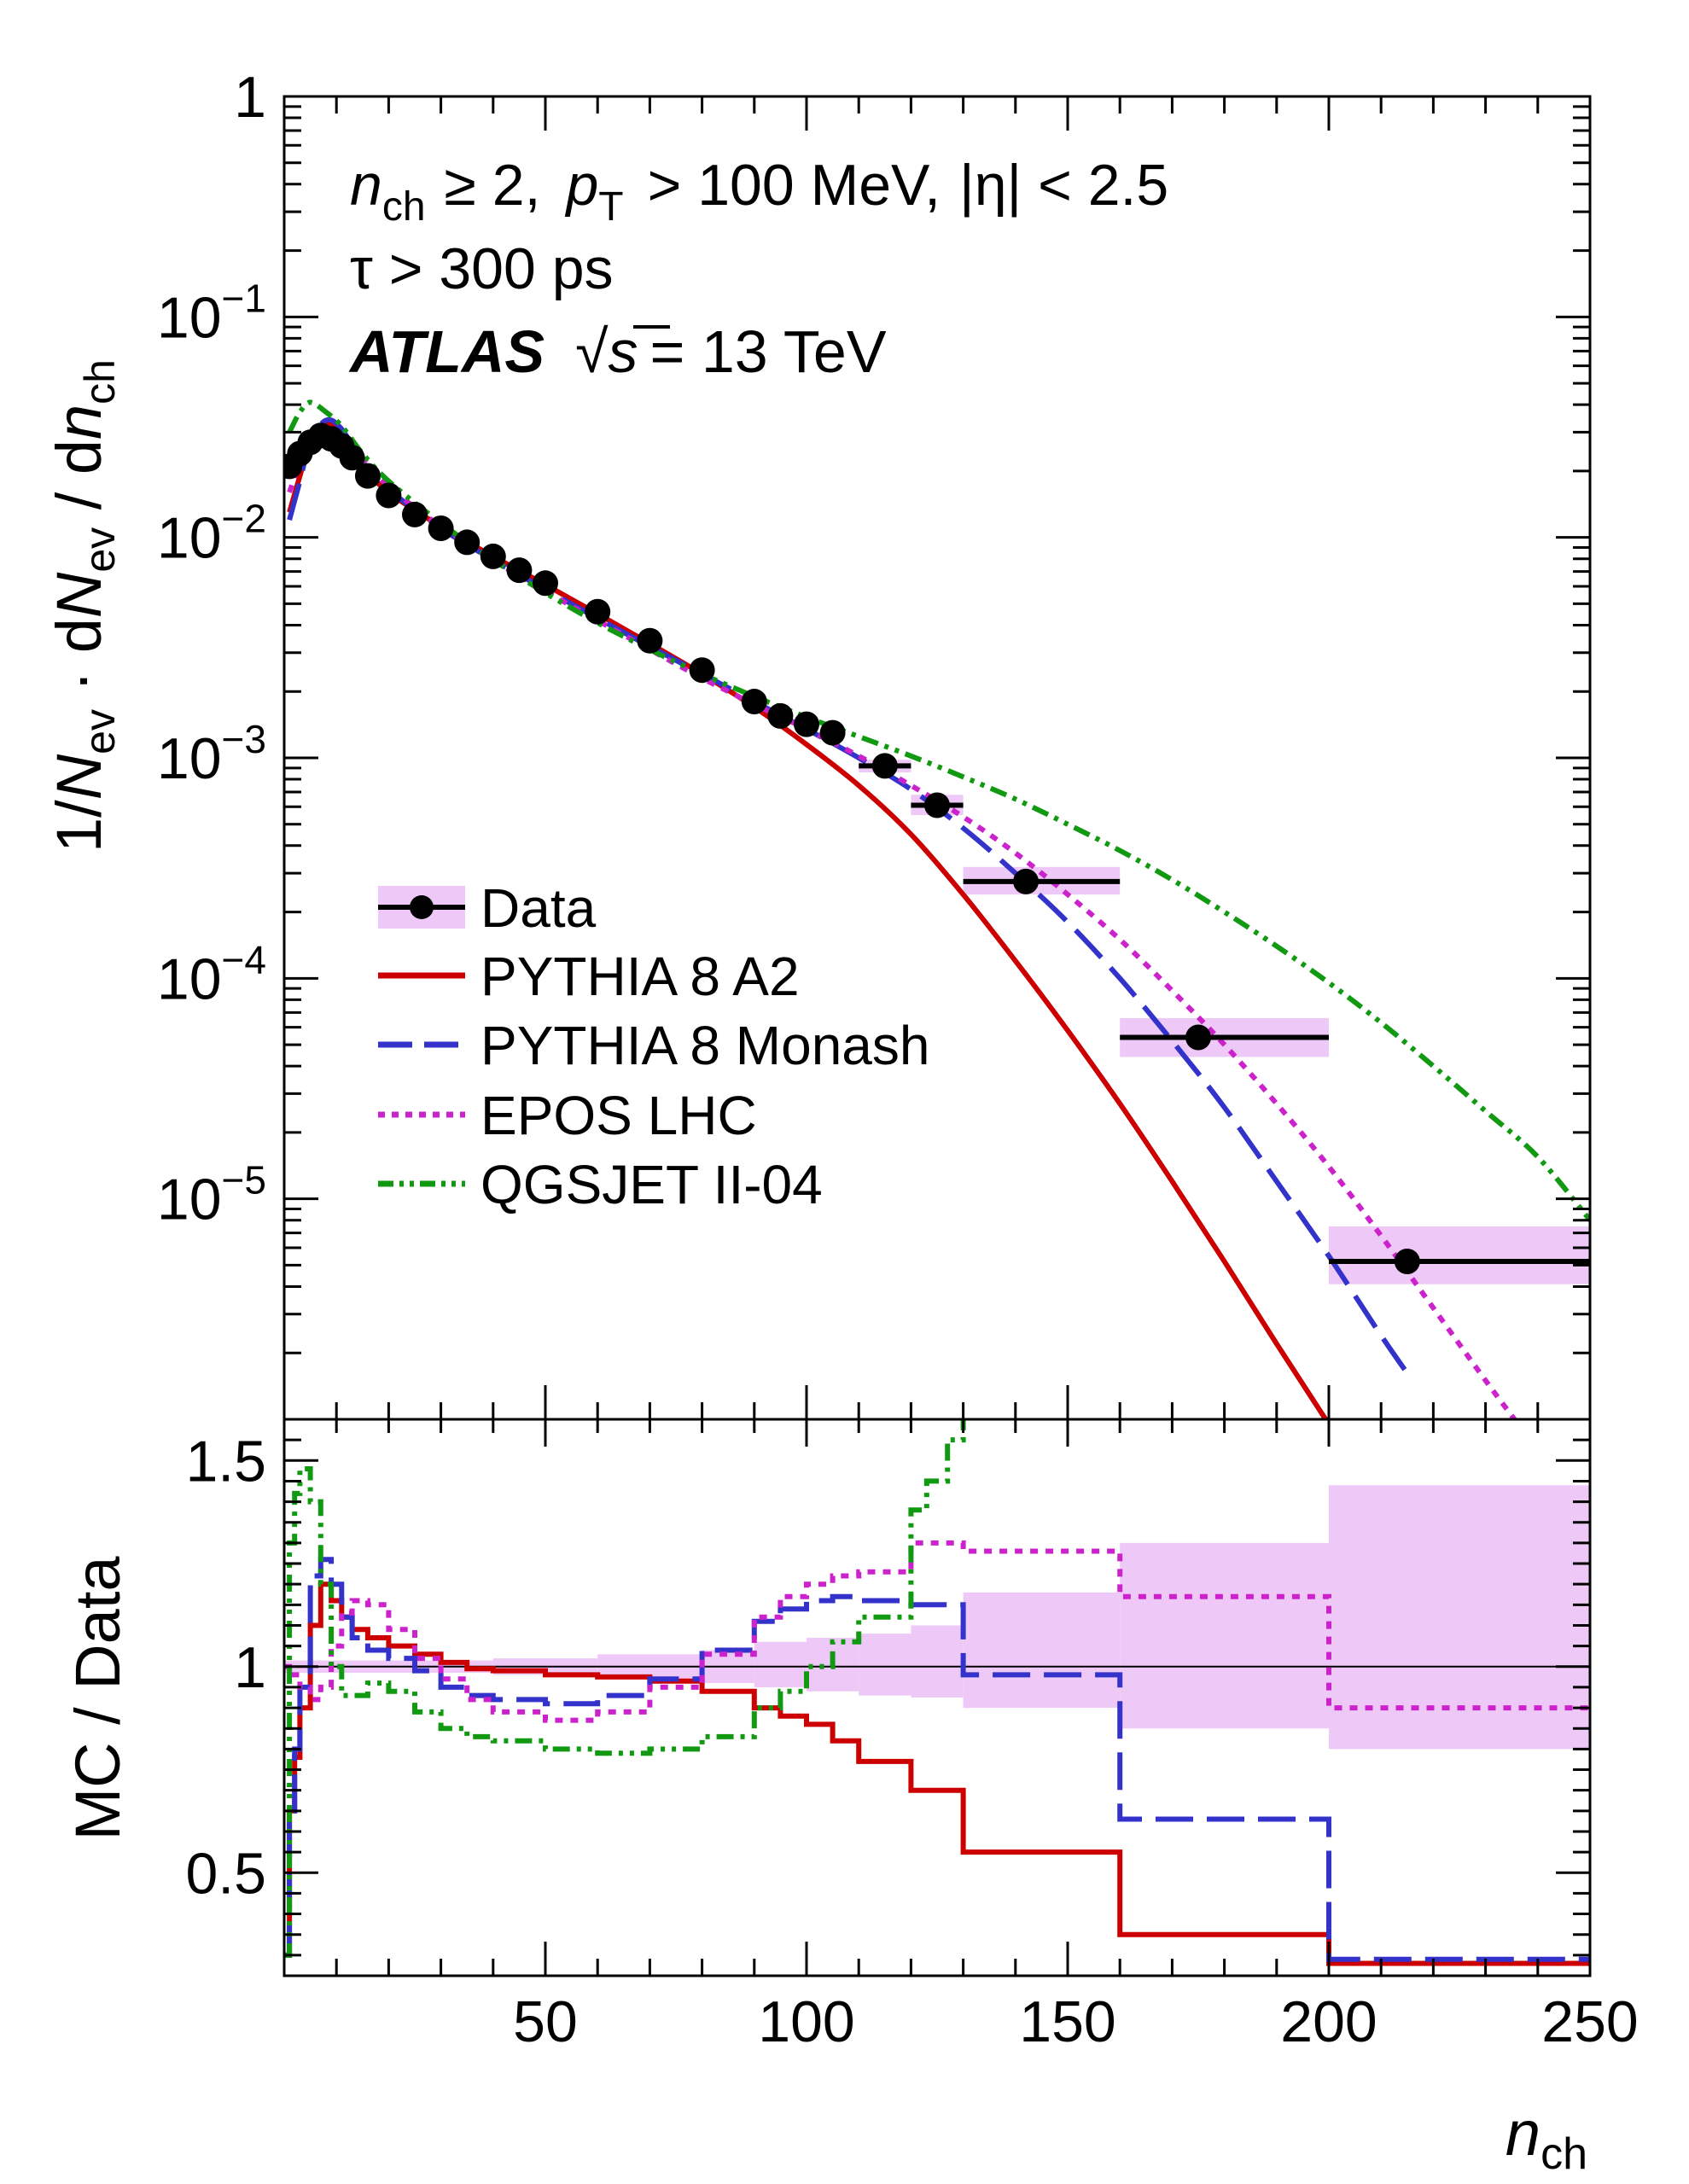 The width and height of the screenshot is (1689, 2184). Describe the element at coordinates (422, 907) in the screenshot. I see `legend-data-marker` at that location.